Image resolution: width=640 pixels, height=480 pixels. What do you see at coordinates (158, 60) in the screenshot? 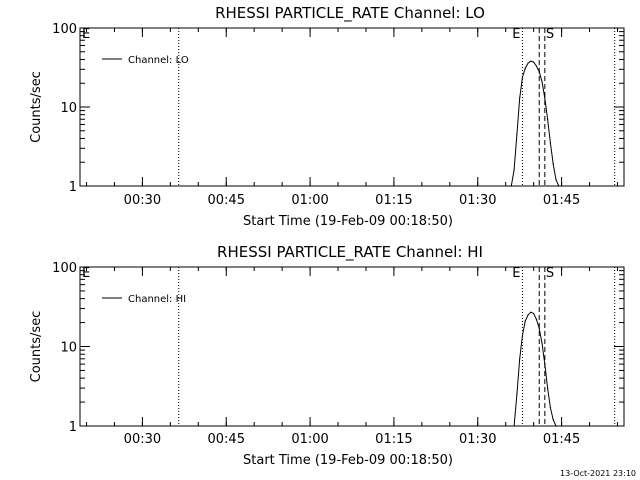
I see `legend-label: Channel: LO` at bounding box center [158, 60].